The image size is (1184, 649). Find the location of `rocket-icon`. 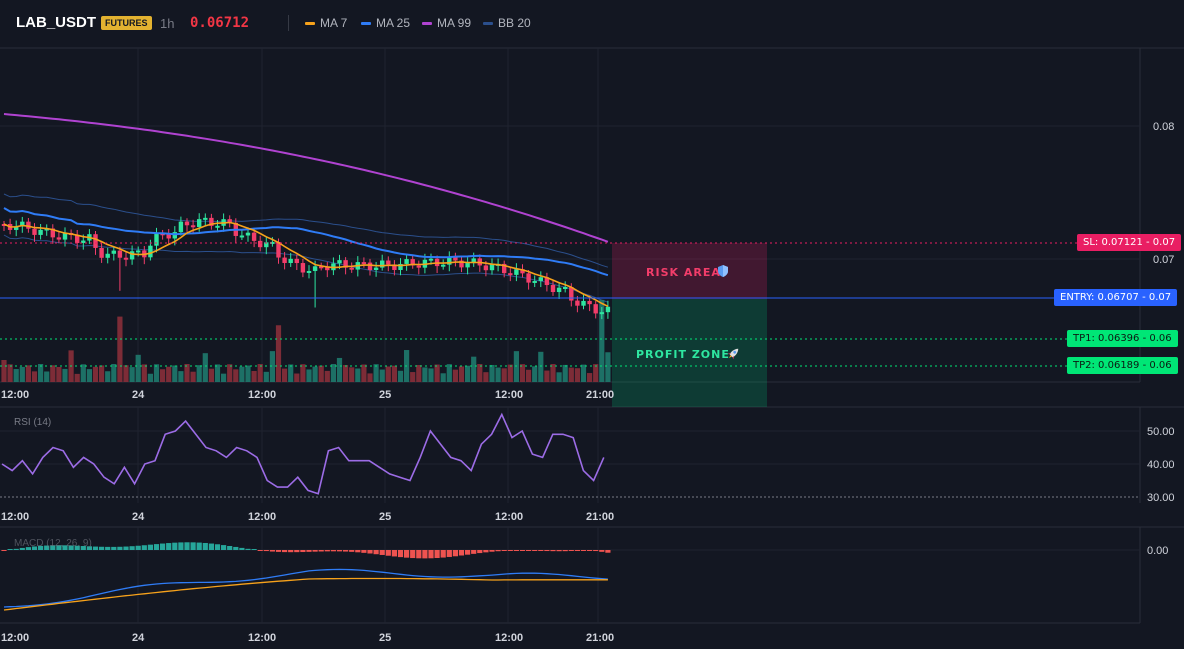

rocket-icon is located at coordinates (733, 354).